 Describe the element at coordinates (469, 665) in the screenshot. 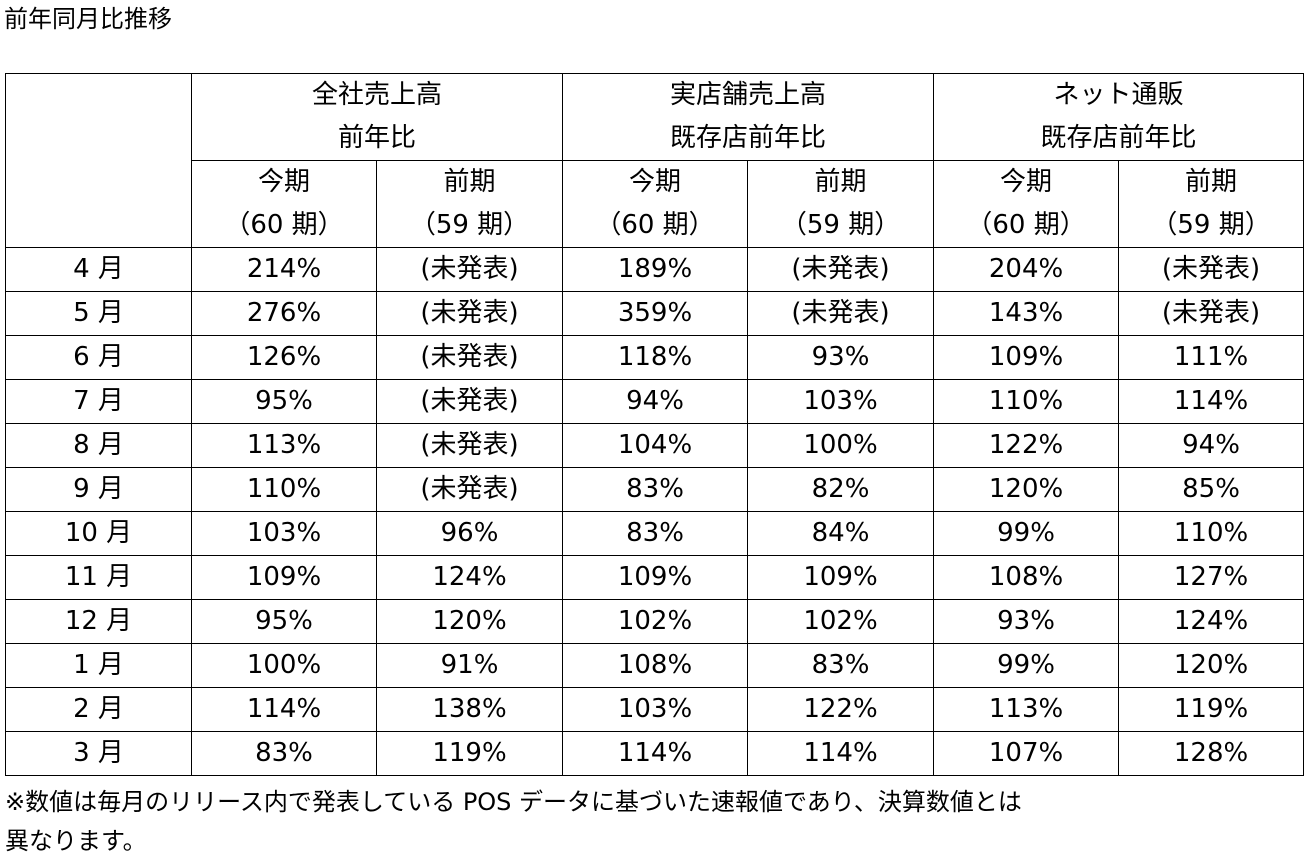

I see `value-cell: 91%` at that location.